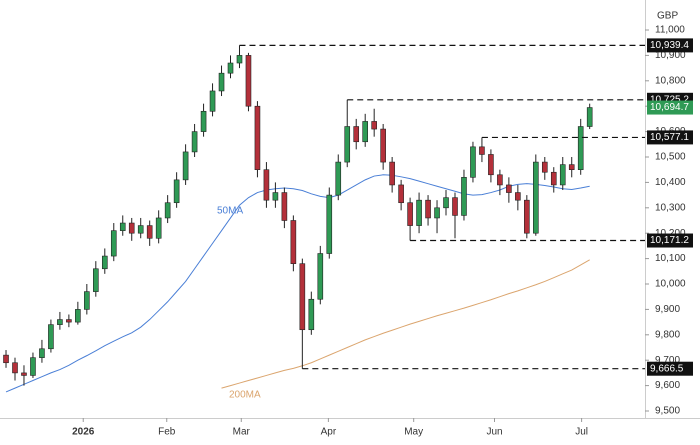  Describe the element at coordinates (494, 432) in the screenshot. I see `x-tick-label: Jun` at that location.